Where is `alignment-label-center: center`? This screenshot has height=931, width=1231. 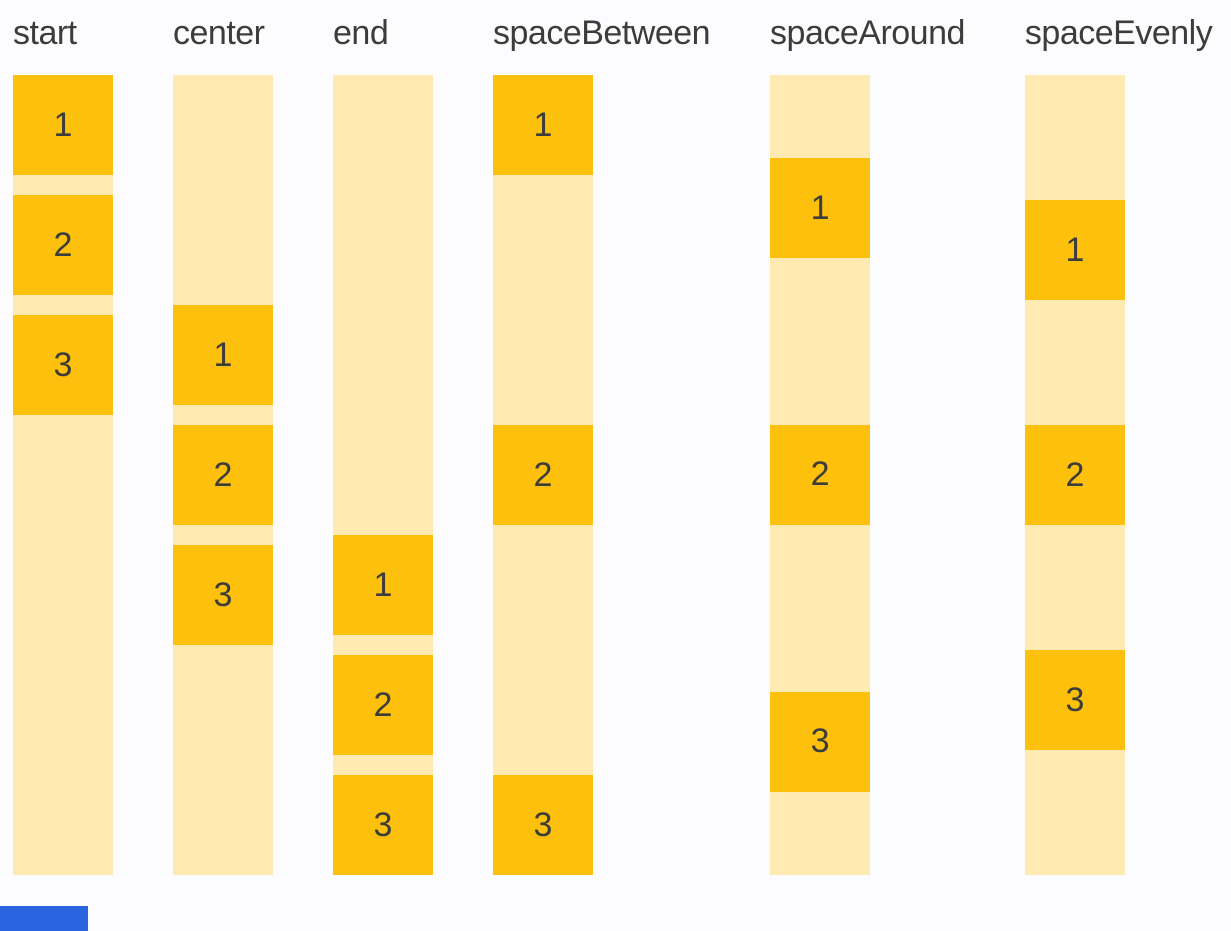
alignment-label-center: center is located at coordinates (219, 33).